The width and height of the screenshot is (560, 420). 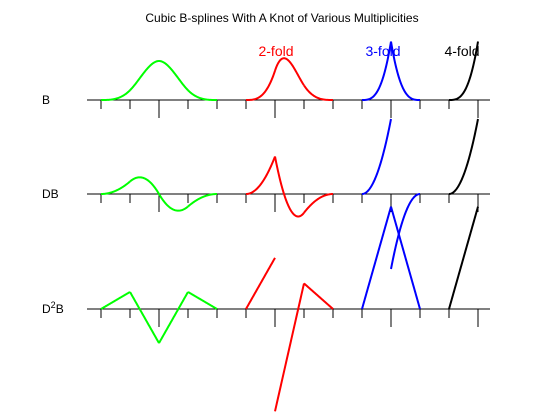 I want to click on group-label-2-fold: 2-fold, so click(x=275, y=51).